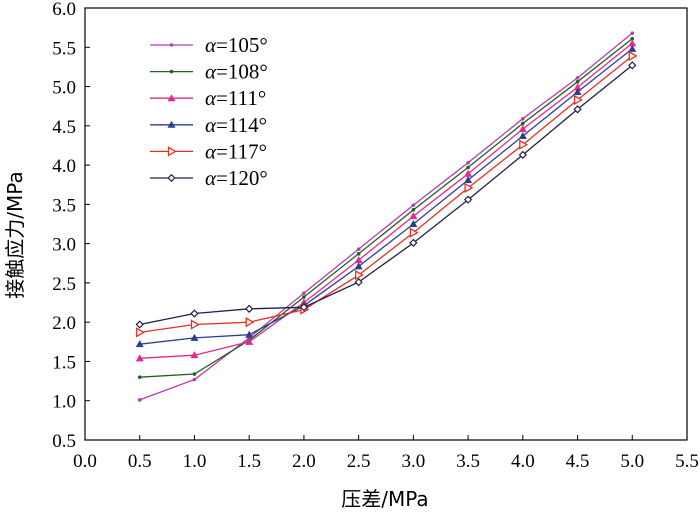 Image resolution: width=700 pixels, height=513 pixels. Describe the element at coordinates (523, 461) in the screenshot. I see `x-tick-label: 4.0` at that location.